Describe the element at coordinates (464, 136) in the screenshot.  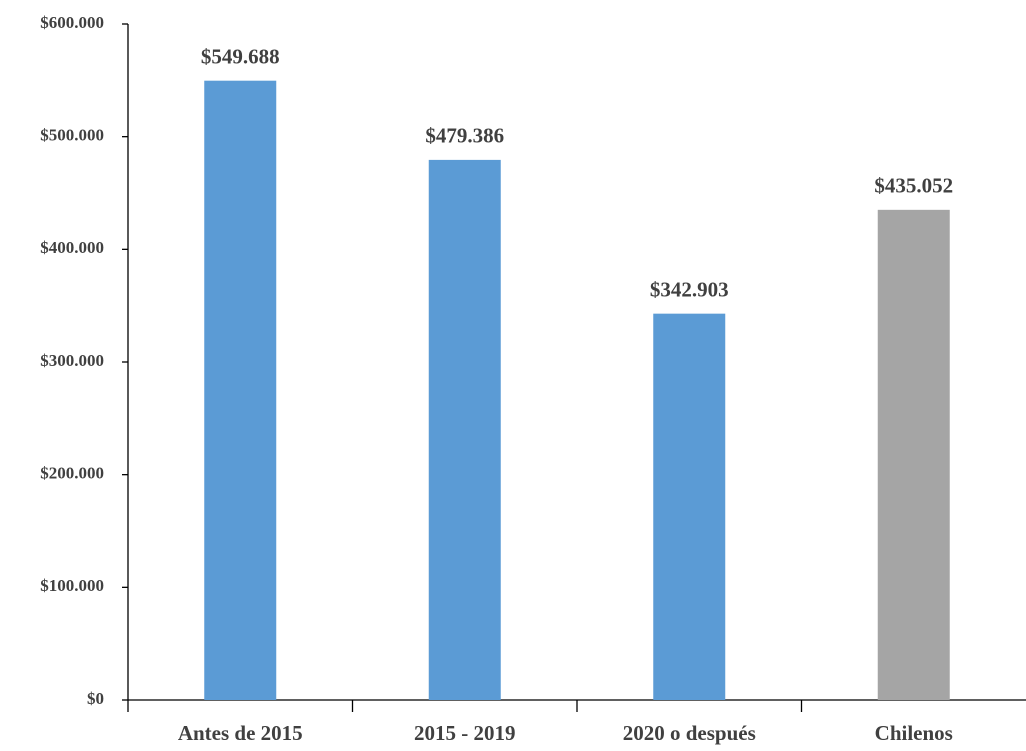
I see `data-label: $479.386` at that location.